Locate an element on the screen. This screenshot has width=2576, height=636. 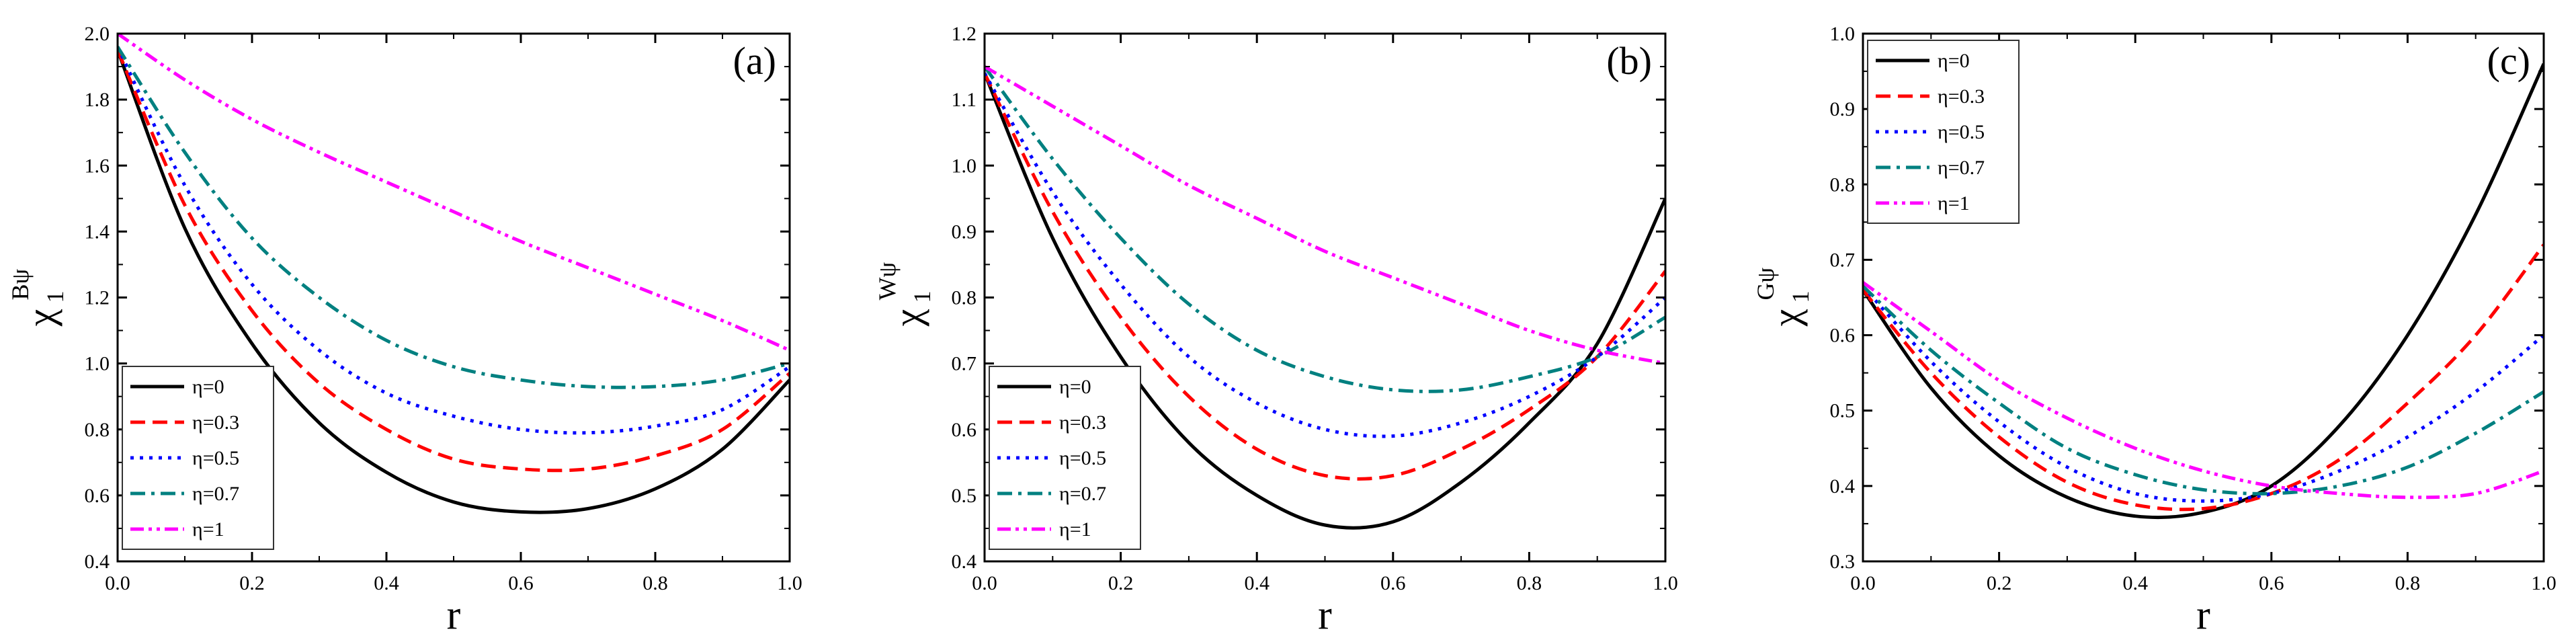
y-axis-label: χ 1 Bψ is located at coordinates (38, 297).